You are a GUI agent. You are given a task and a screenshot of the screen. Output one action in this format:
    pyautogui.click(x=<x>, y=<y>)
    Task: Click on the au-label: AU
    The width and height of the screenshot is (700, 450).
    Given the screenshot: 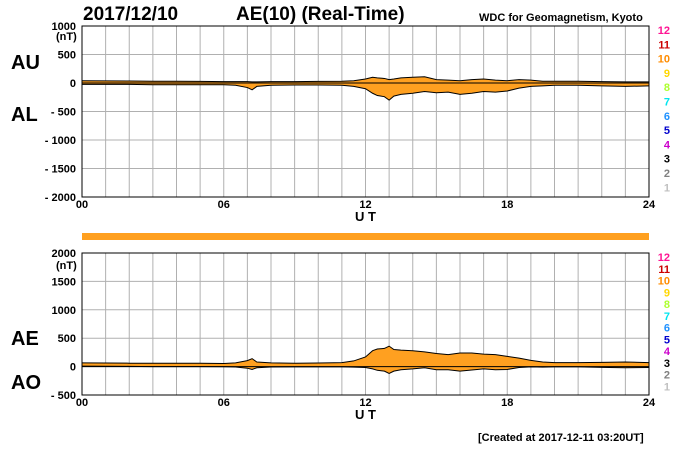 What is the action you would take?
    pyautogui.click(x=25, y=63)
    